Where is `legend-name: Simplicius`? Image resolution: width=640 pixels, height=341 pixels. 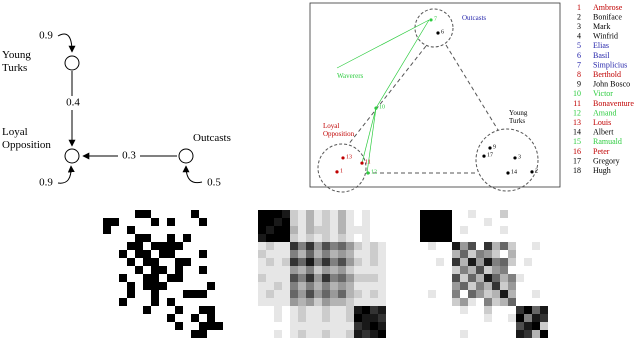
legend-name: Simplicius is located at coordinates (610, 64).